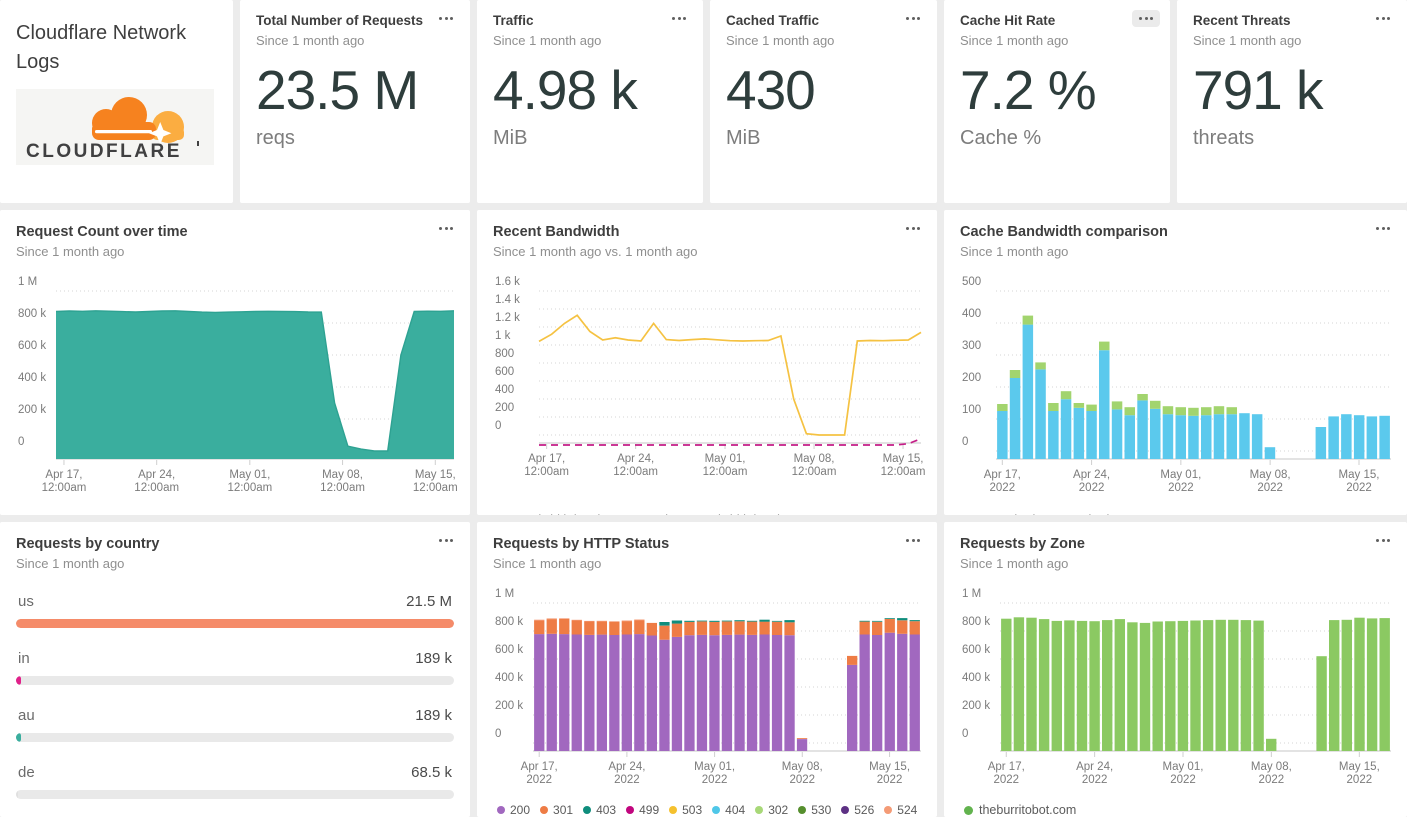 The height and width of the screenshot is (817, 1407). I want to click on legend-item: theburritobot.com, so click(1020, 810).